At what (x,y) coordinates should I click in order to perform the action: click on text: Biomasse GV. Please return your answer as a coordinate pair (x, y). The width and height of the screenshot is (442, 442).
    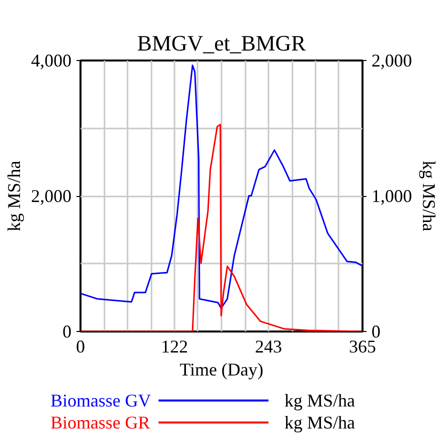
    Looking at the image, I should click on (100, 400).